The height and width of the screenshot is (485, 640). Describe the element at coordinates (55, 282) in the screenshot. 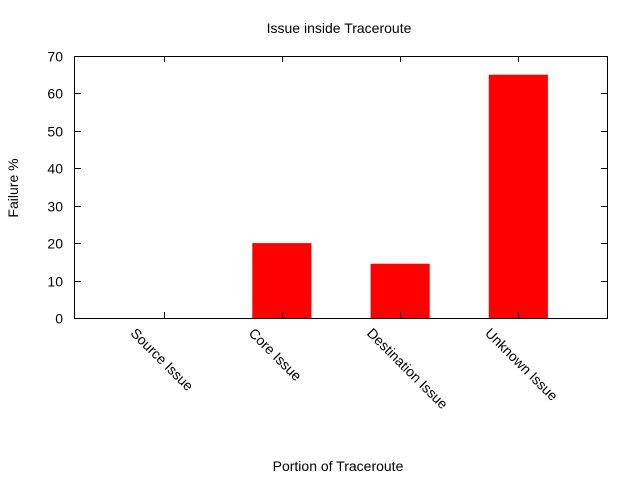

I see `y-tick-label: 10` at that location.